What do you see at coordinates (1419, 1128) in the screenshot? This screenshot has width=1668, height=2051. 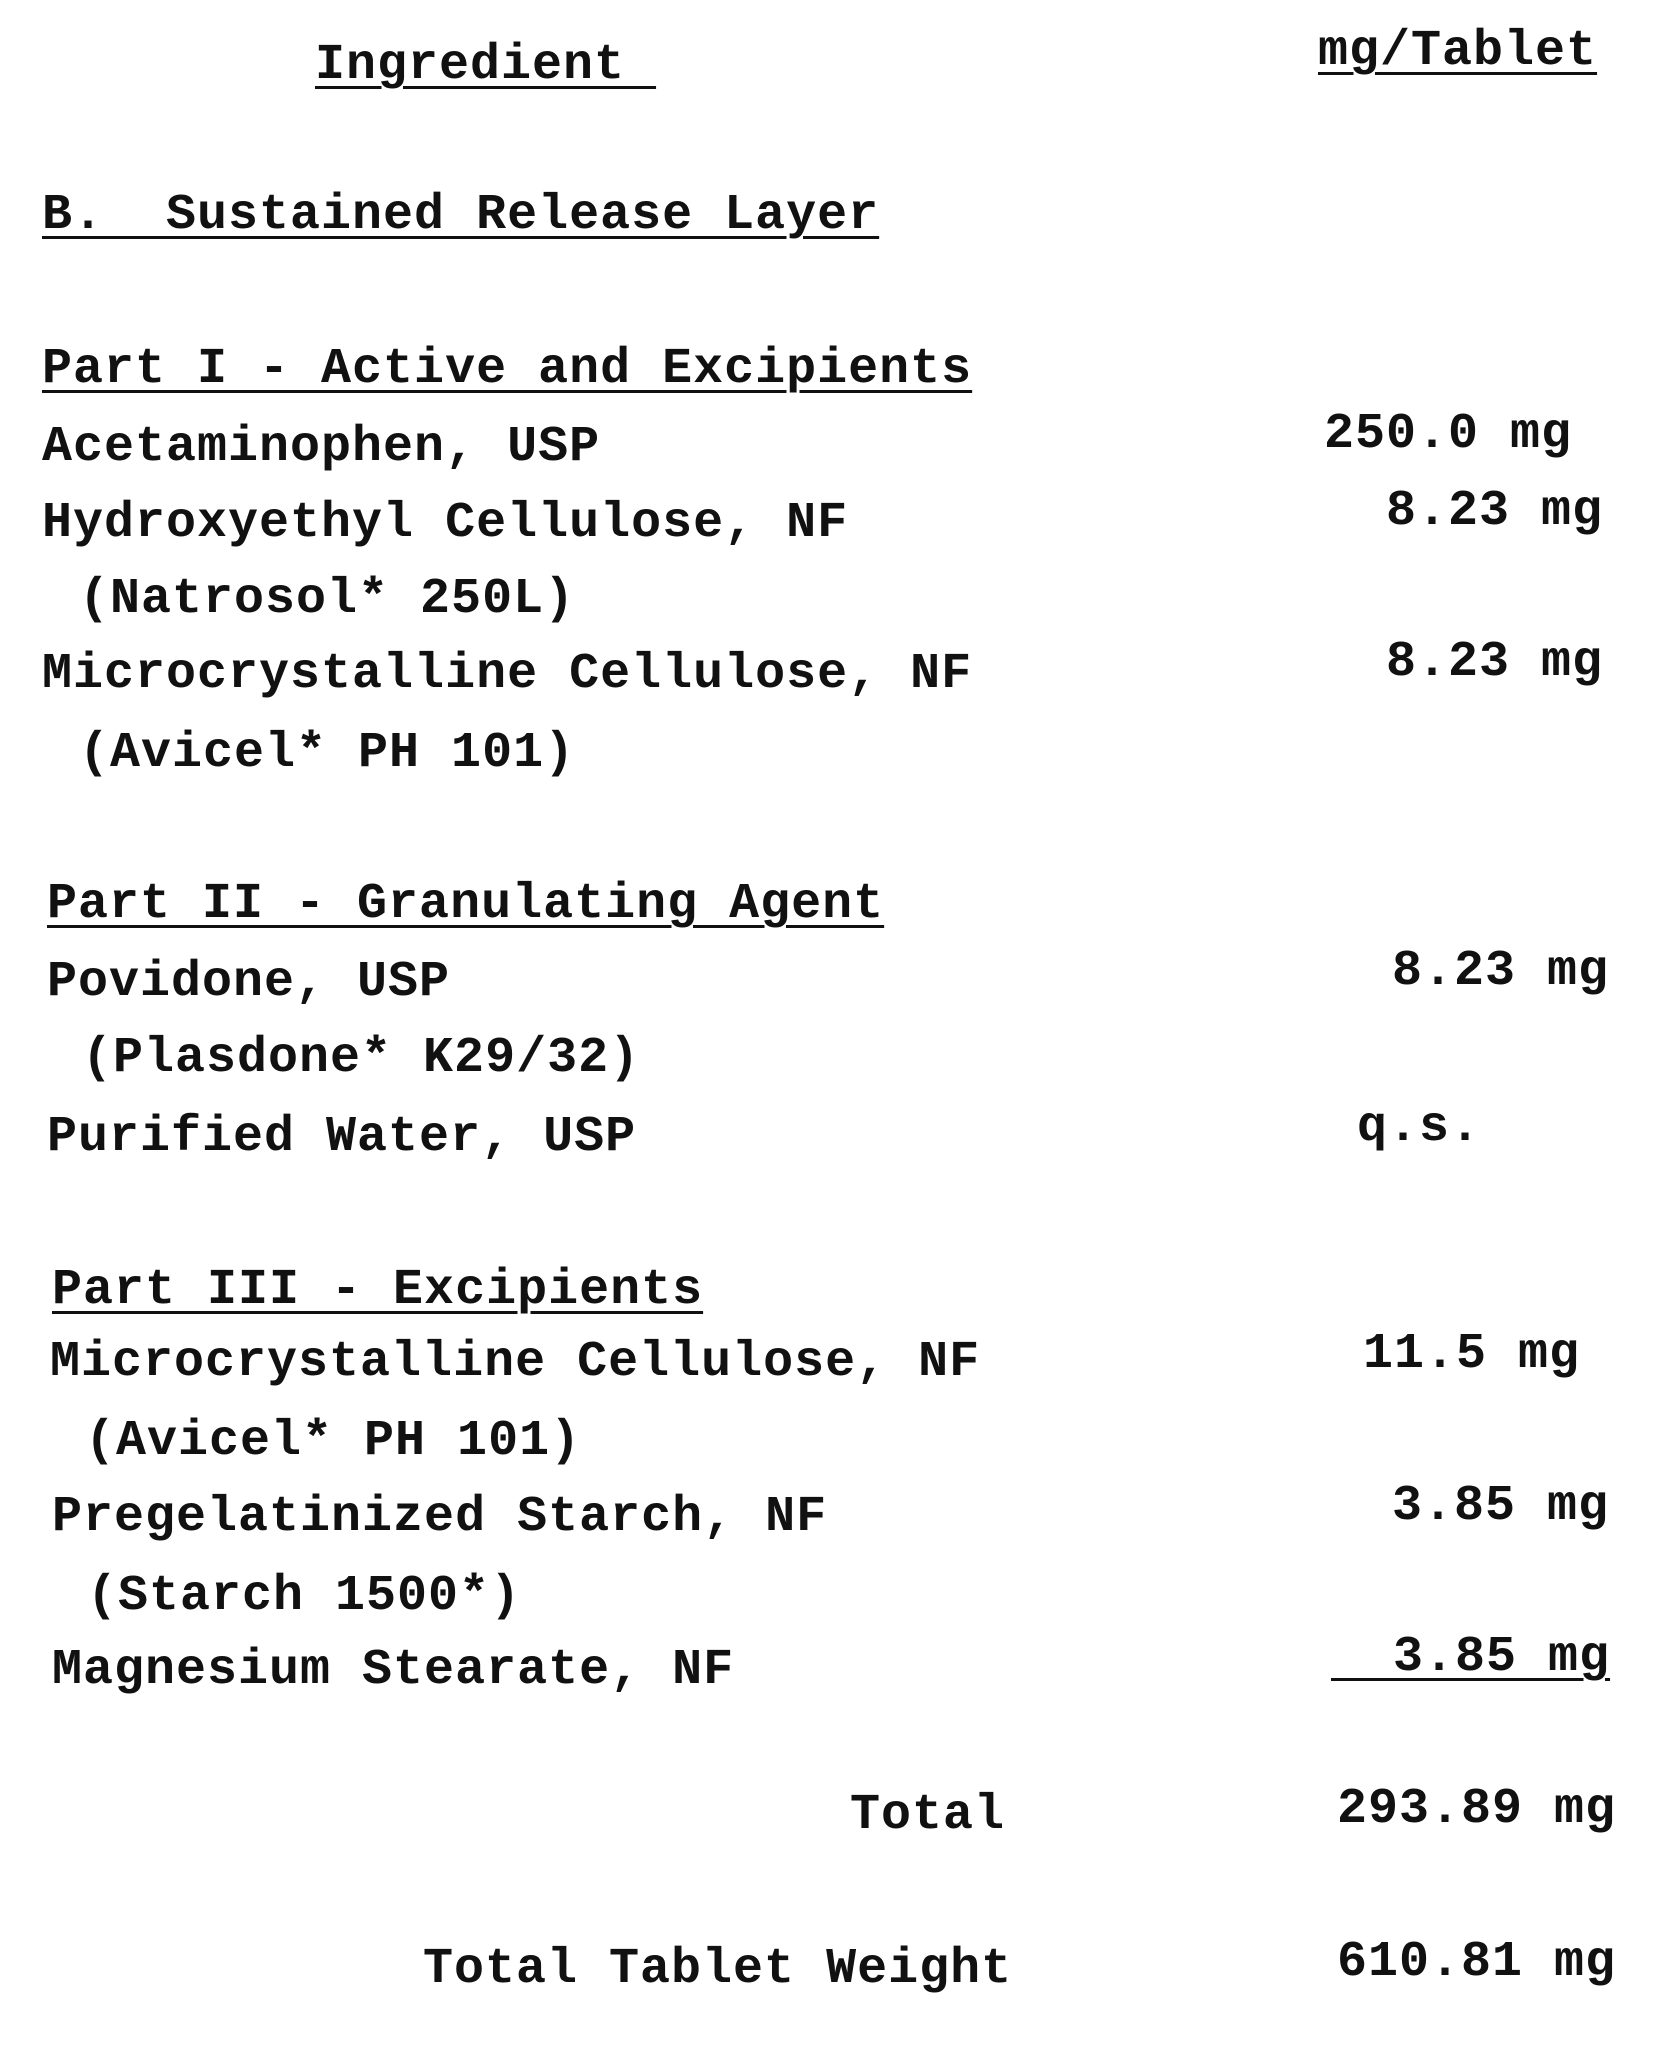 I see `ingredient-amount: q.s.` at bounding box center [1419, 1128].